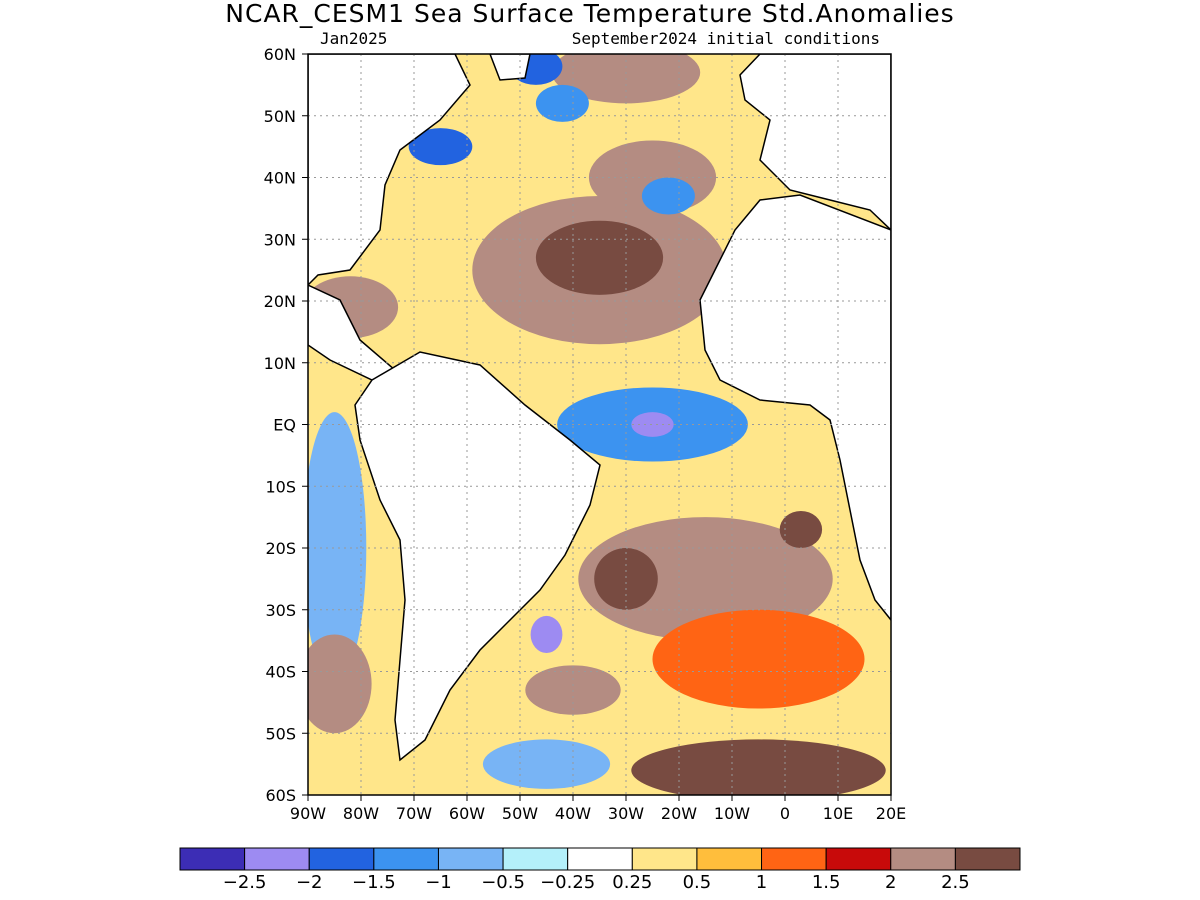  I want to click on x-tick-label: 40W, so click(573, 813).